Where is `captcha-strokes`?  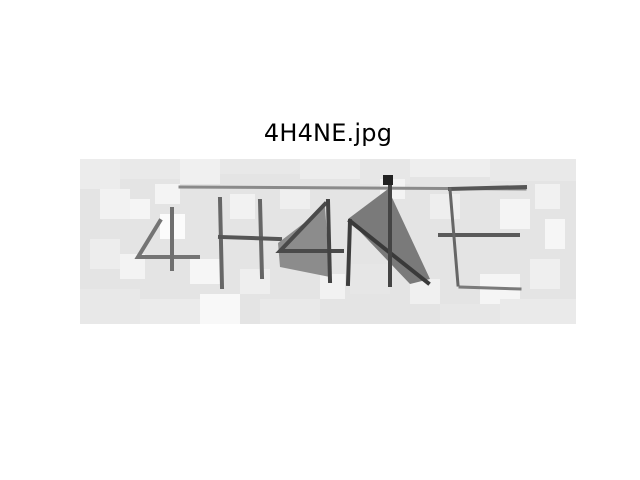 captcha-strokes is located at coordinates (331, 233).